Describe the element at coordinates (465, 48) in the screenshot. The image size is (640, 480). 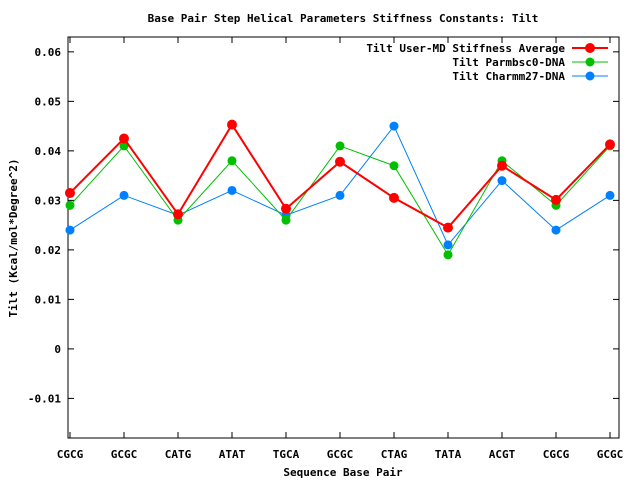
I see `legend-label: Tilt User-MD Stiffness Average` at that location.